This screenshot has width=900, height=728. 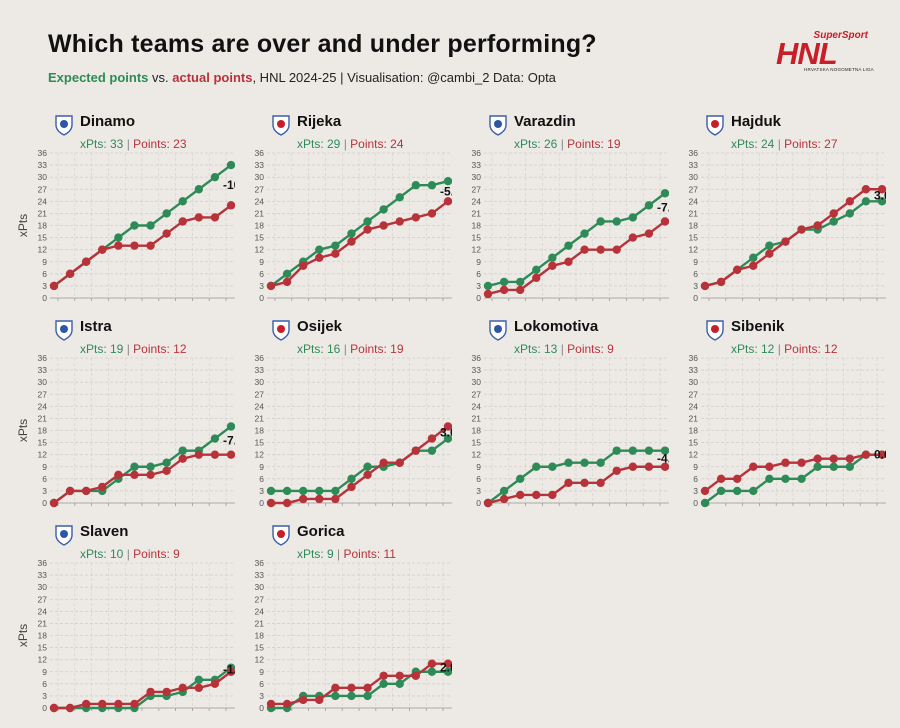 I want to click on team-stats-rijeka: xPts: 29 | Points: 24, so click(x=350, y=144).